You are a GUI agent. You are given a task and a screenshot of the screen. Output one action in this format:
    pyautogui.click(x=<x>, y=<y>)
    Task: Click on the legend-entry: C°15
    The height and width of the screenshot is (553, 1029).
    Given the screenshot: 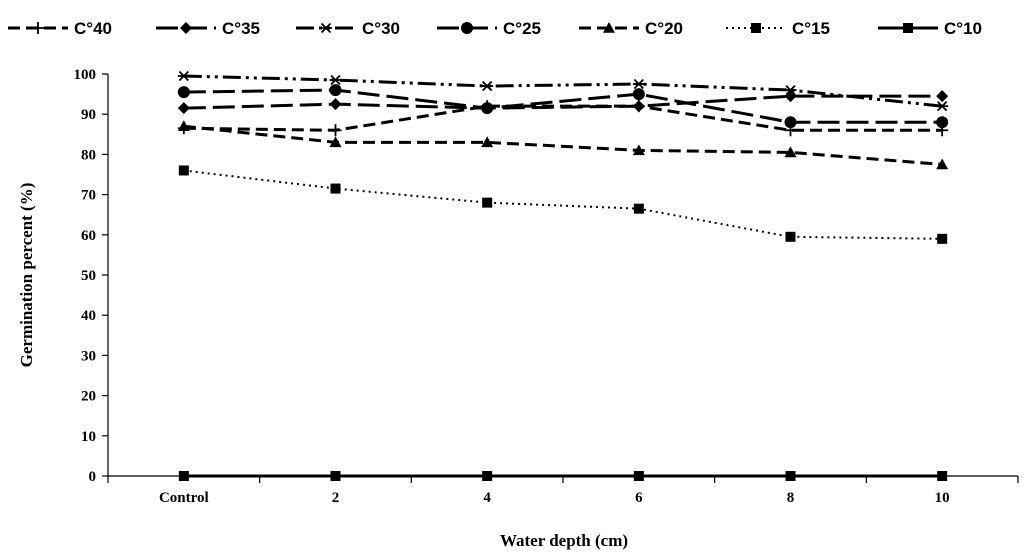 What is the action you would take?
    pyautogui.click(x=778, y=28)
    